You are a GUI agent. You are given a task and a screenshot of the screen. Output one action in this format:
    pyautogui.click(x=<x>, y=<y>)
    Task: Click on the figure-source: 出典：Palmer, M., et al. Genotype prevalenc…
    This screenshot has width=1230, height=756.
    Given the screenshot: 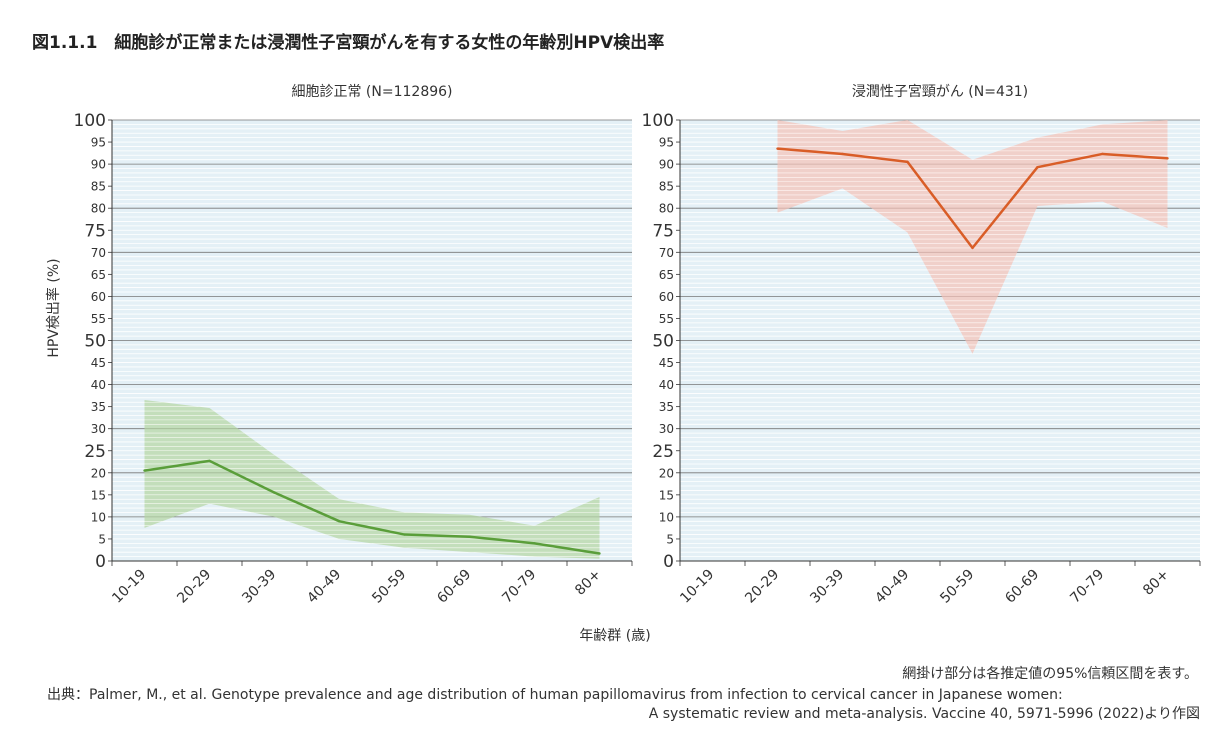 What is the action you would take?
    pyautogui.click(x=623, y=705)
    